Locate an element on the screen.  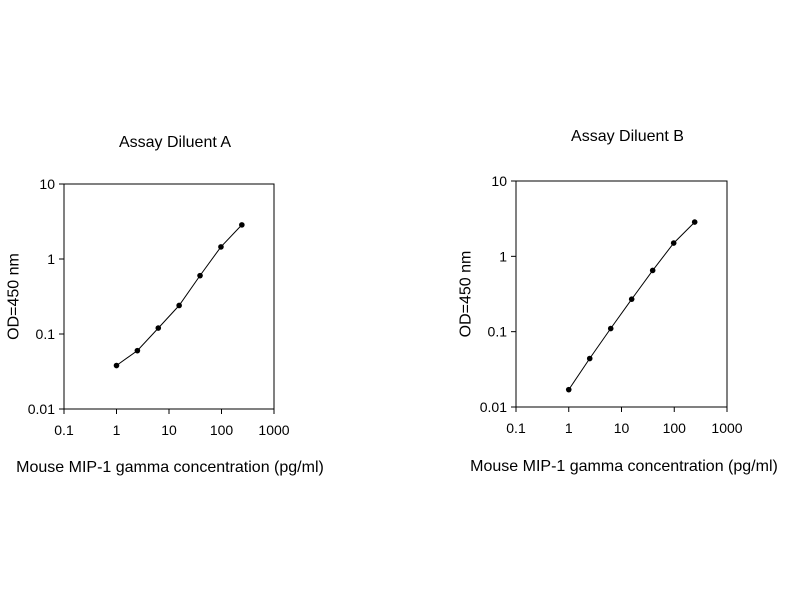
chart-title: Assay Diluent A is located at coordinates (175, 142).